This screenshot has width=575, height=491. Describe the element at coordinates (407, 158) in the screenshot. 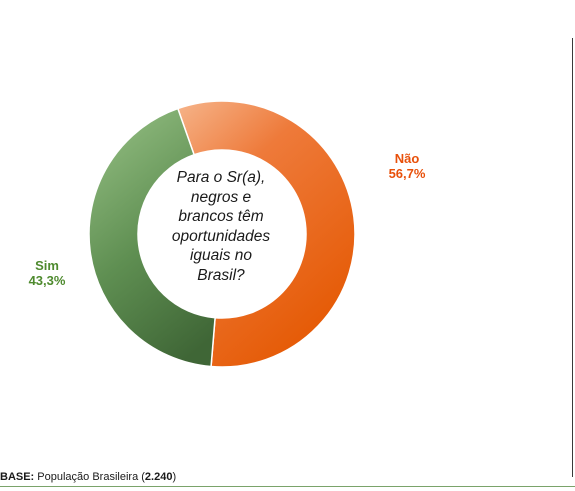

I see `slice-name-nao: Não` at that location.